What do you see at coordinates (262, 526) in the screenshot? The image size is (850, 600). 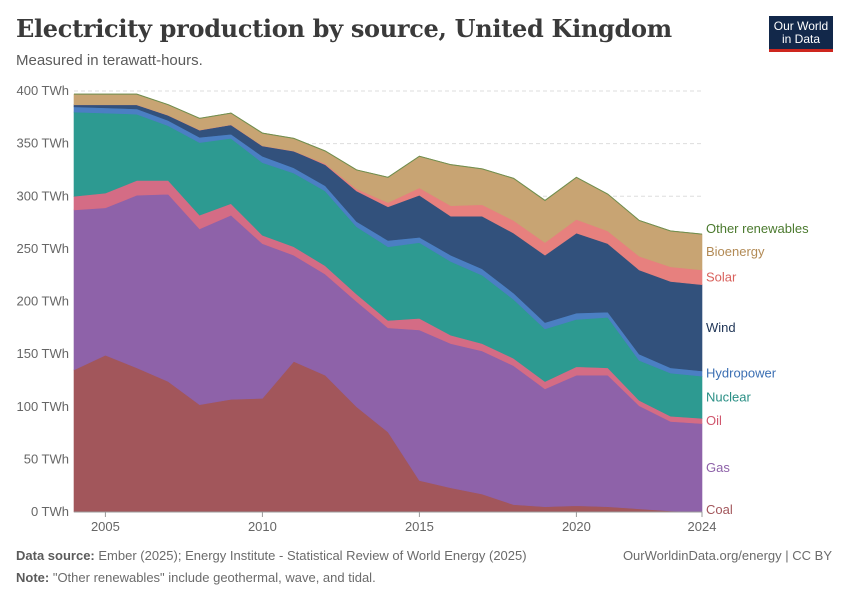 I see `x-tick-label: 2010` at bounding box center [262, 526].